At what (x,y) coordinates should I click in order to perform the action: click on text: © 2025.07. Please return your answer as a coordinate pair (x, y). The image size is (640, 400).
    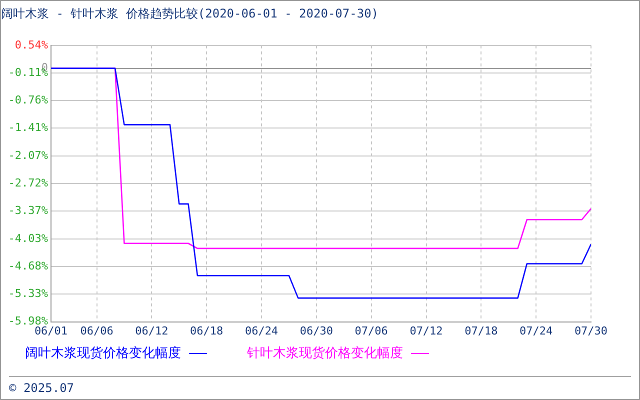
    Looking at the image, I should click on (41, 388).